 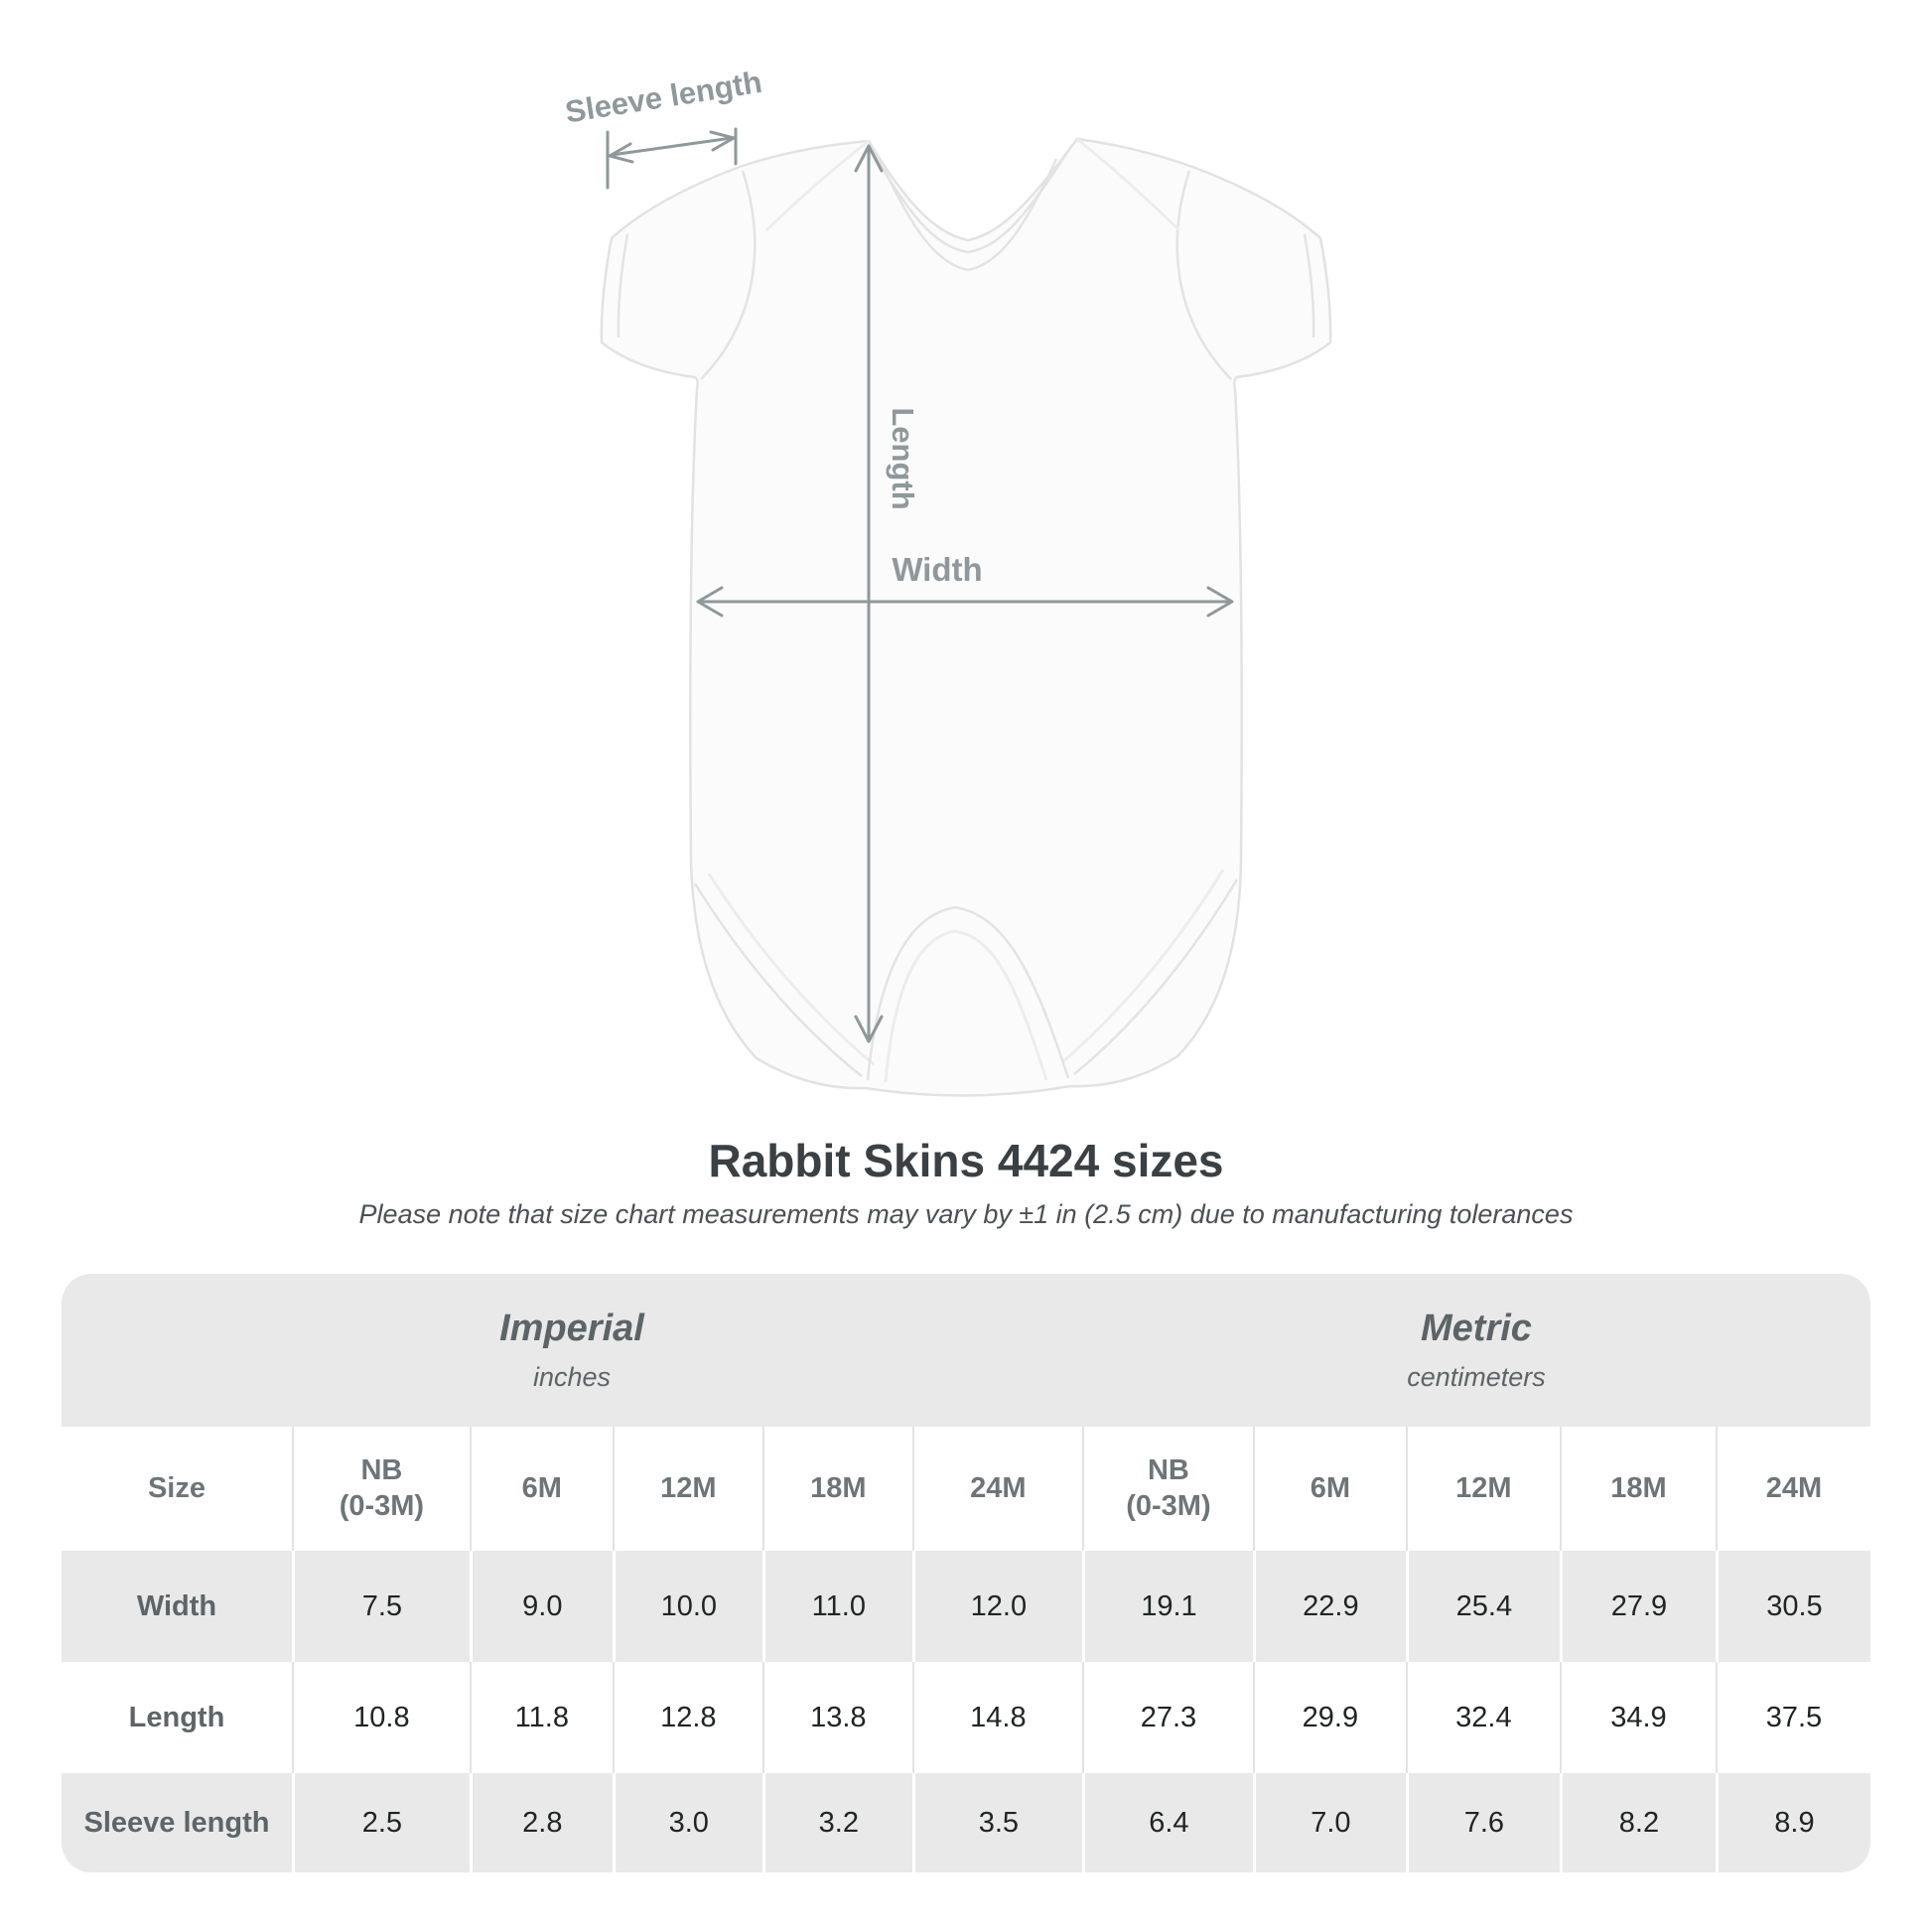 What do you see at coordinates (1637, 1822) in the screenshot?
I see `table-value: 8.2` at bounding box center [1637, 1822].